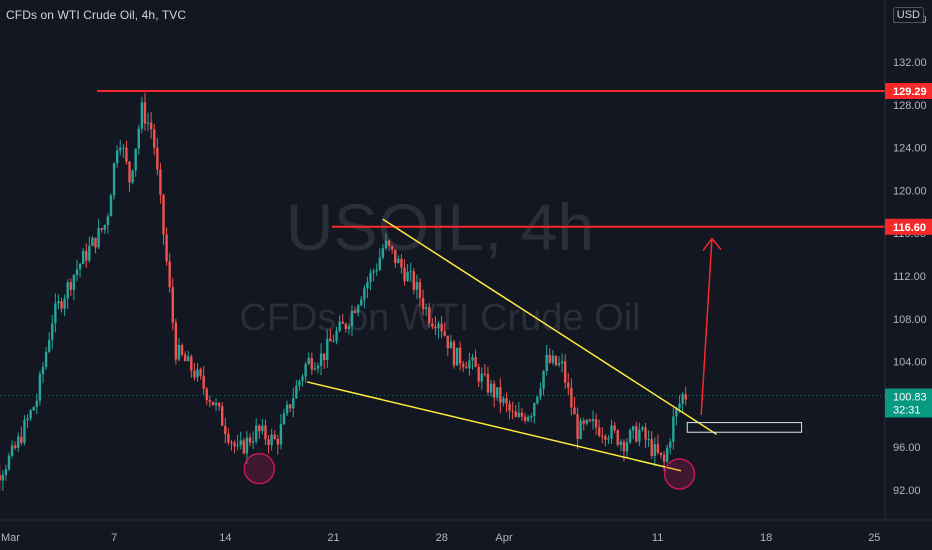 The height and width of the screenshot is (550, 932). I want to click on currency-button: USD, so click(908, 15).